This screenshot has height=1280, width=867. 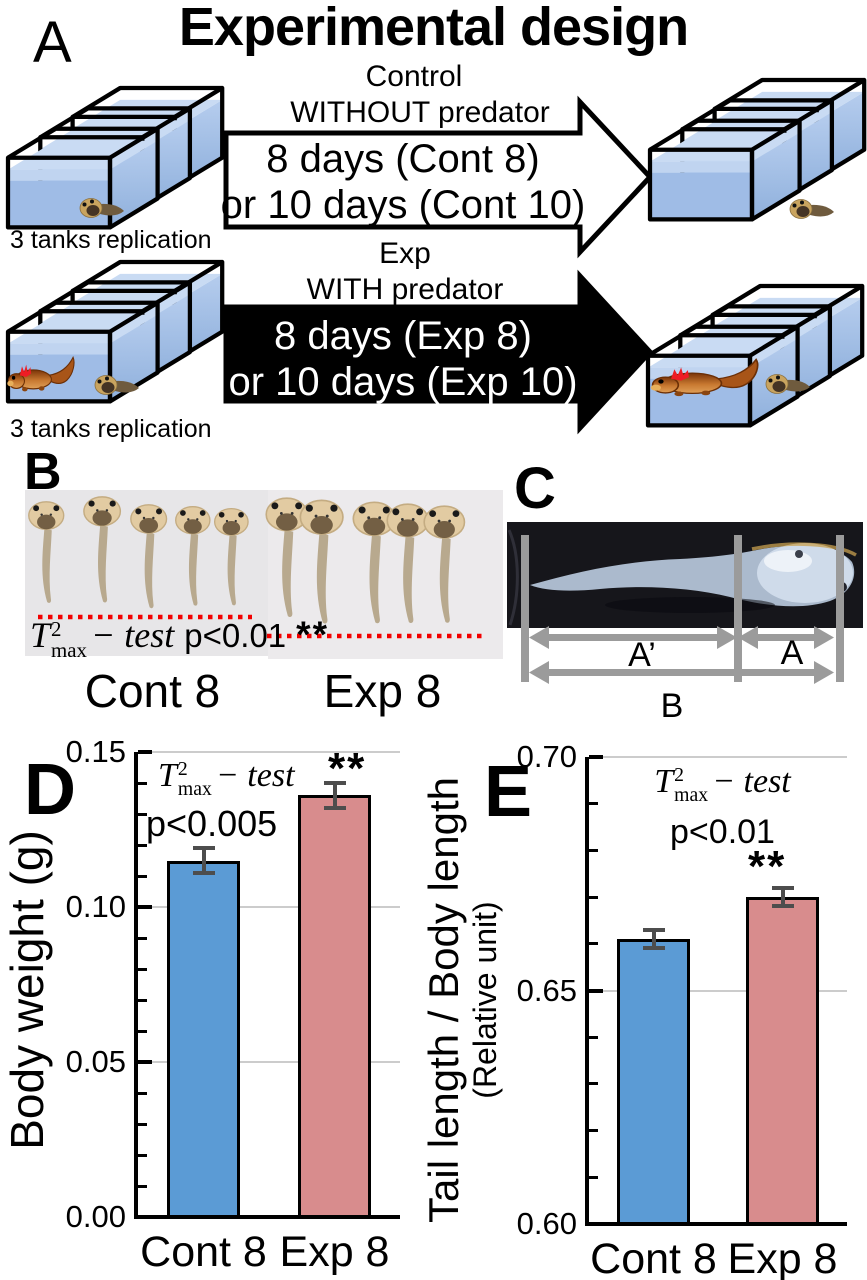 I want to click on replication-label-bottom: 3 tanks replication, so click(x=111, y=429).